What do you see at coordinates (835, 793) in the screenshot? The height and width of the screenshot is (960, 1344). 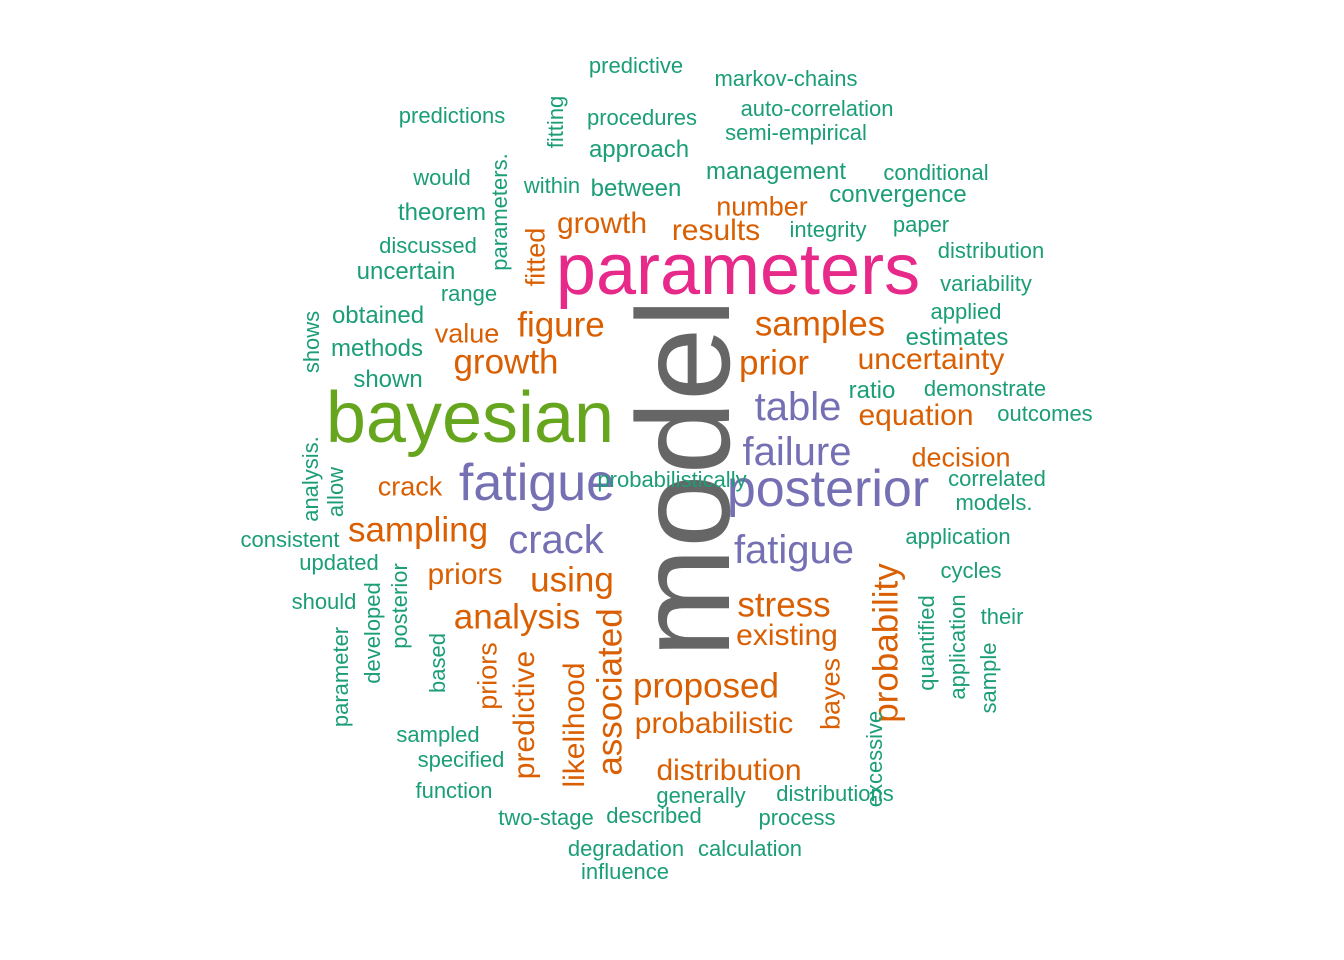 I see `word-distributions: distributions` at bounding box center [835, 793].